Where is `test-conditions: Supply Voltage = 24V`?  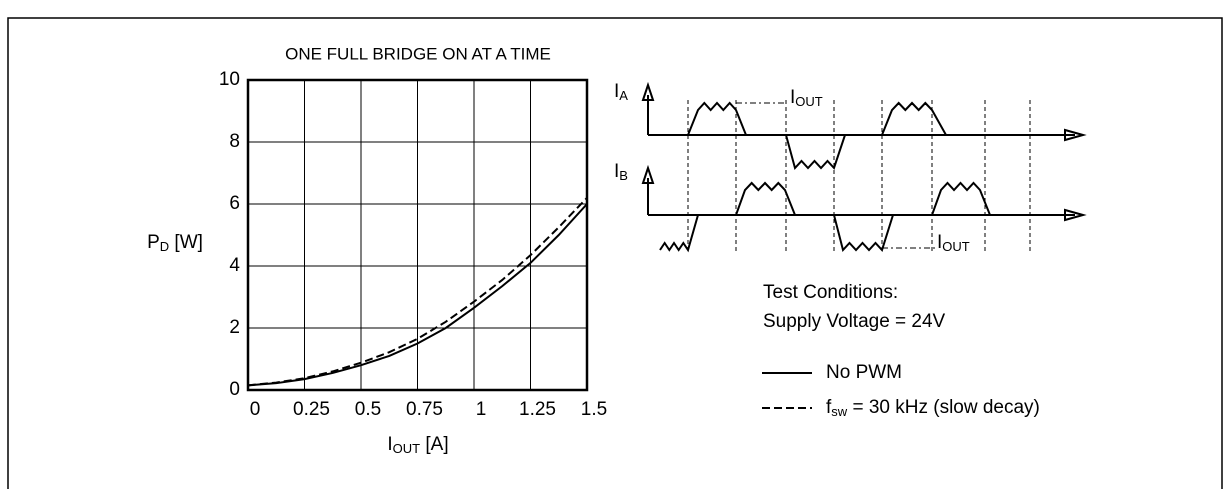 test-conditions: Supply Voltage = 24V is located at coordinates (854, 321).